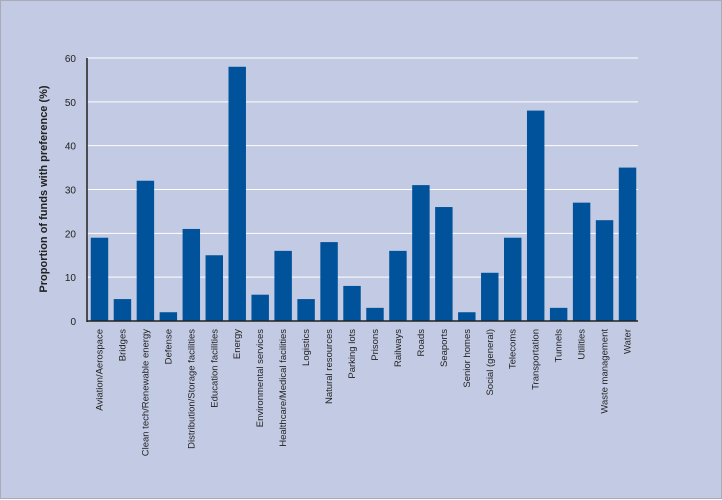 The image size is (722, 500). What do you see at coordinates (604, 270) in the screenshot?
I see `bar-waste-management` at bounding box center [604, 270].